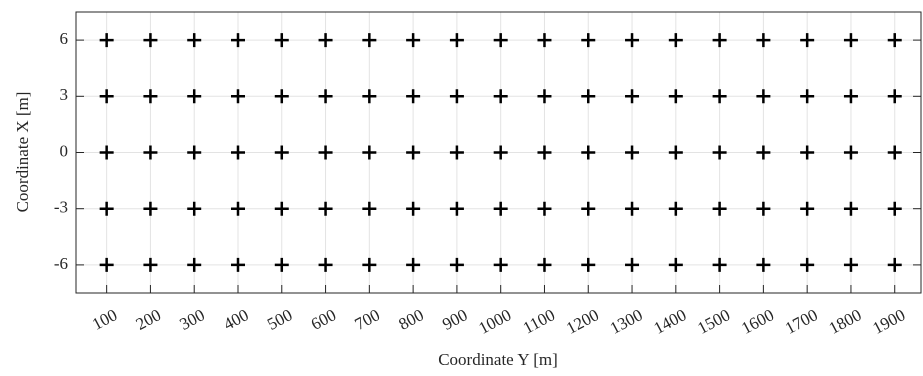 This screenshot has height=376, width=923. What do you see at coordinates (498, 359) in the screenshot?
I see `x-axis-label: Coordinate Y [m]` at bounding box center [498, 359].